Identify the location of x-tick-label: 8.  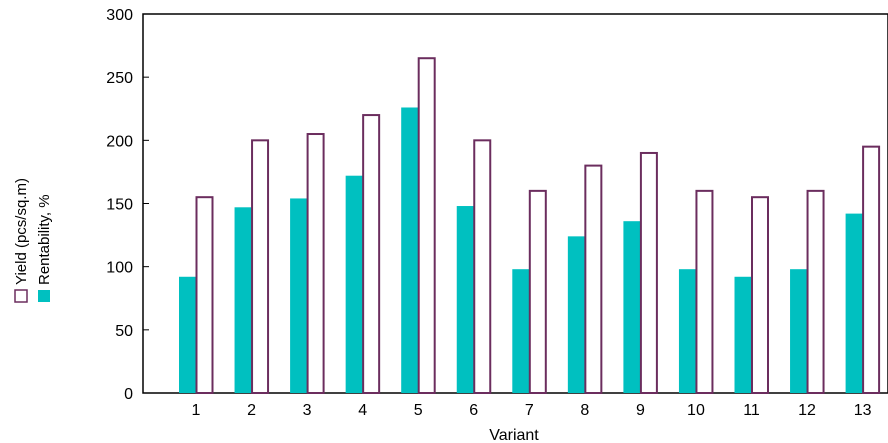
(584, 410).